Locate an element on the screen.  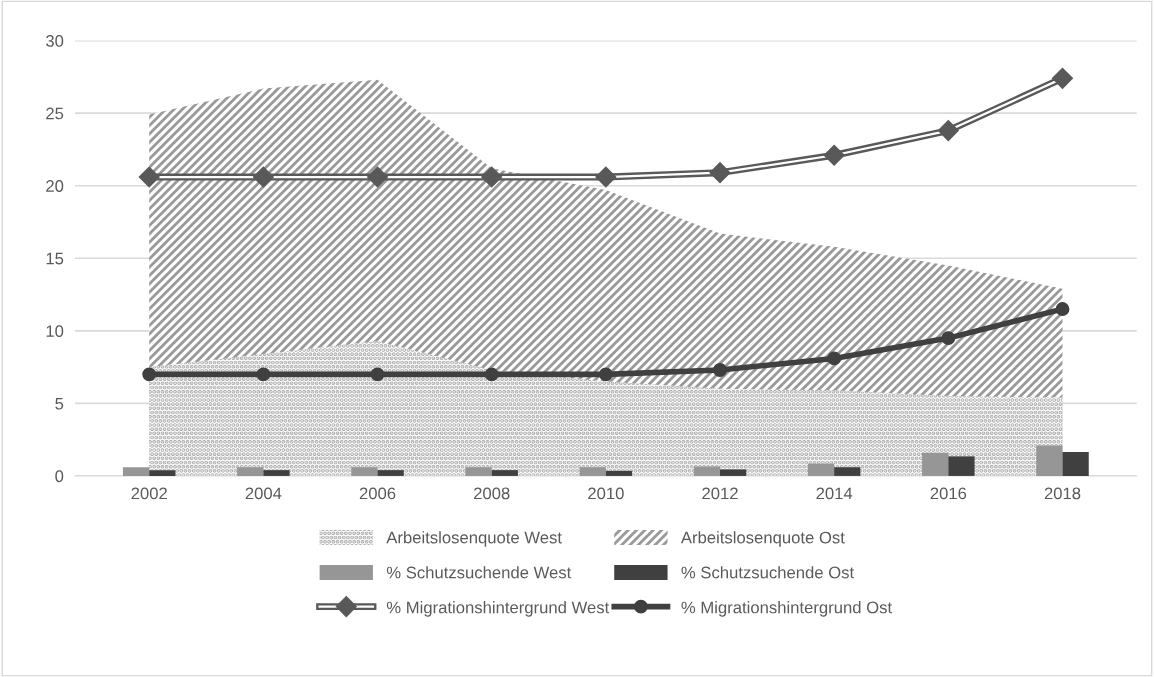
y-tick-label: 15 is located at coordinates (55, 258).